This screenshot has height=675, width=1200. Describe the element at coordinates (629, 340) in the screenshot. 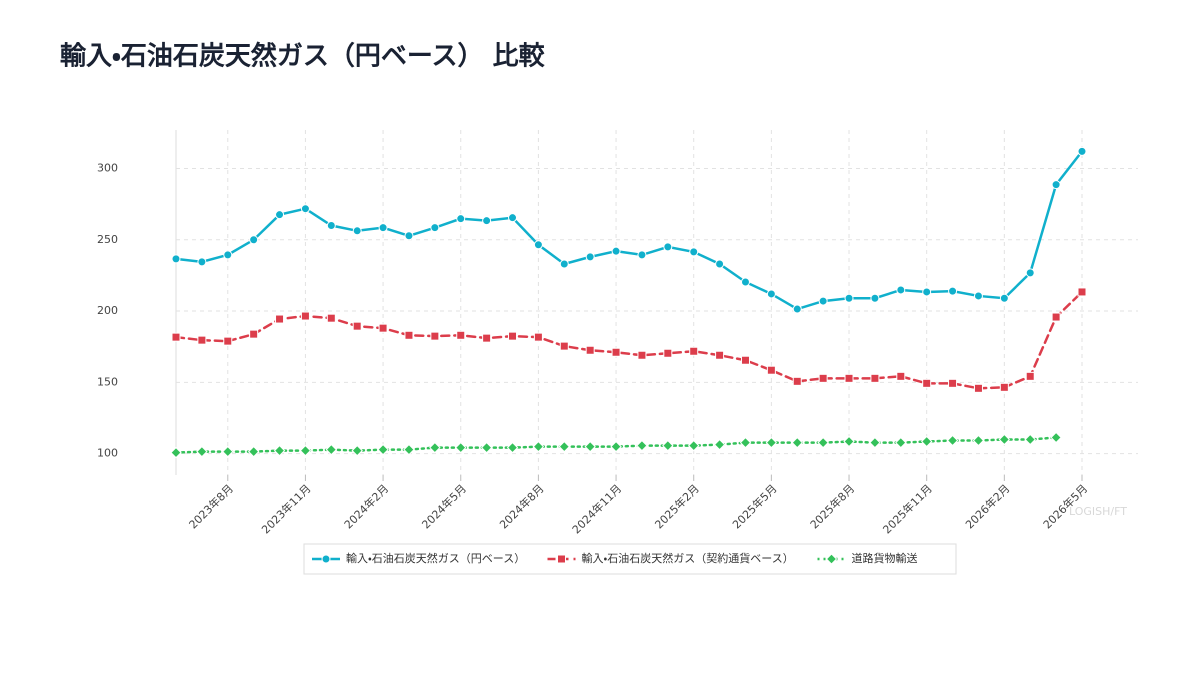

I see `series-line` at that location.